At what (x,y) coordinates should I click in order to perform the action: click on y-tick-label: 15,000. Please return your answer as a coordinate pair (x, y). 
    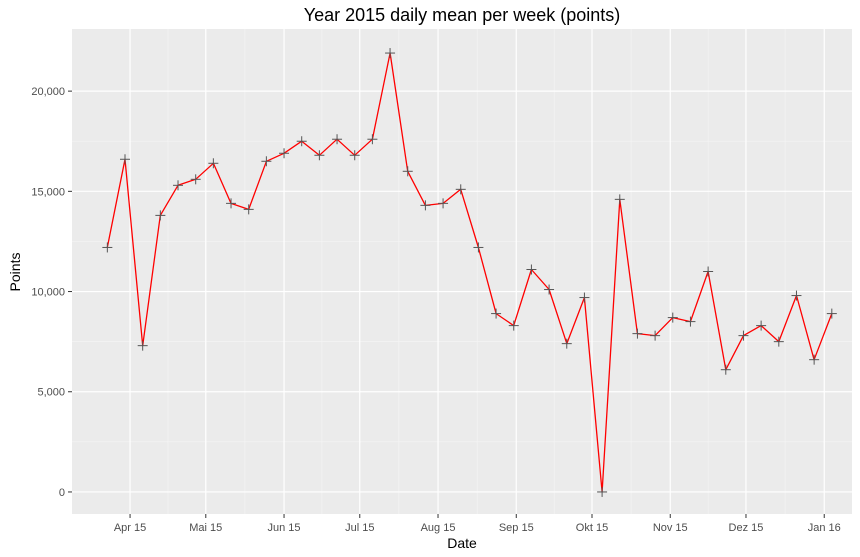
    Looking at the image, I should click on (48, 192).